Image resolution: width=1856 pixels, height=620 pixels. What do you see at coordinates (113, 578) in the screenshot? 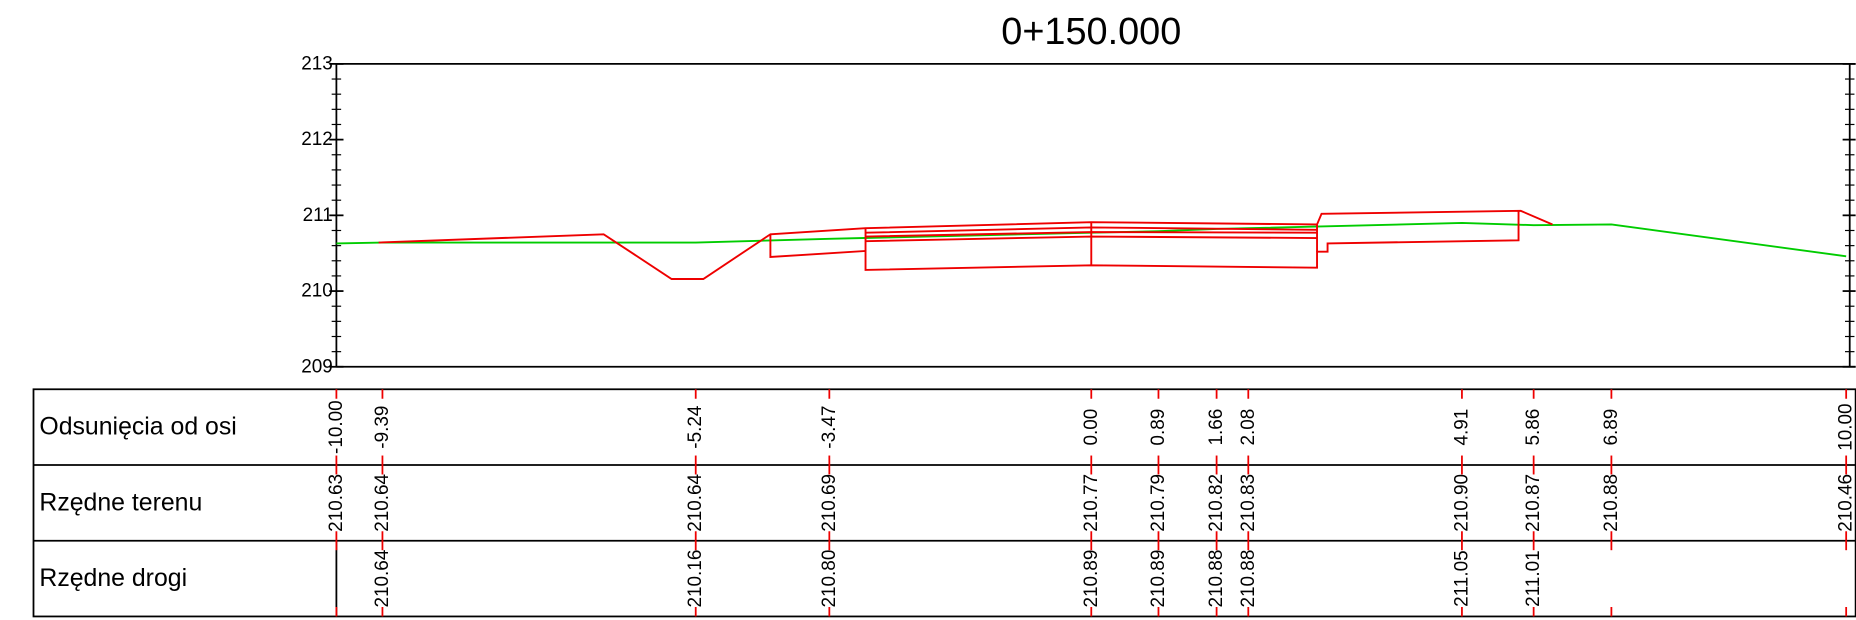
I see `row-label: Rzędne drogi` at bounding box center [113, 578].